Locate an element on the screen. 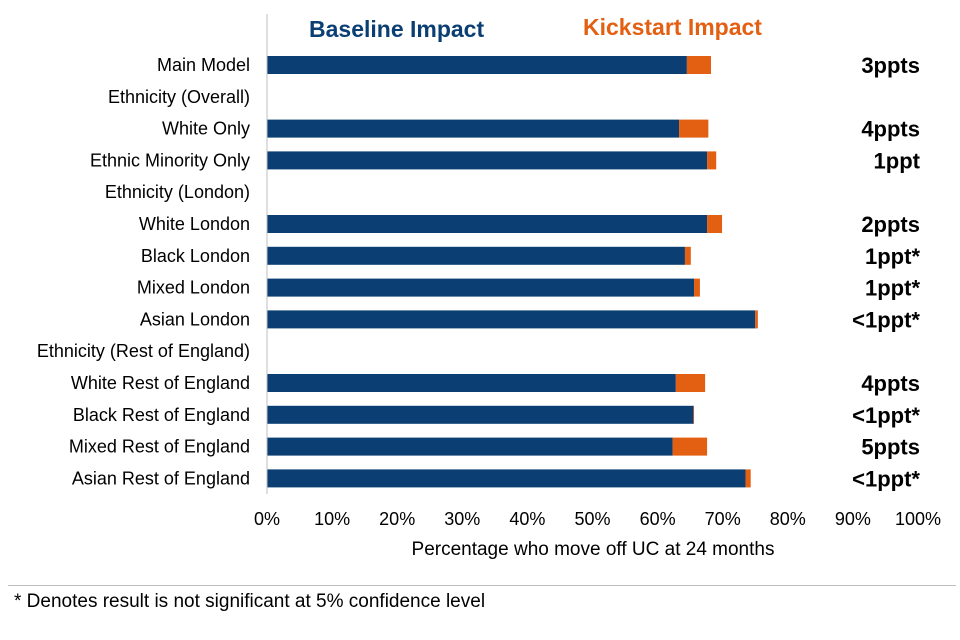 This screenshot has width=960, height=640. x-tick-30: 30% is located at coordinates (462, 519).